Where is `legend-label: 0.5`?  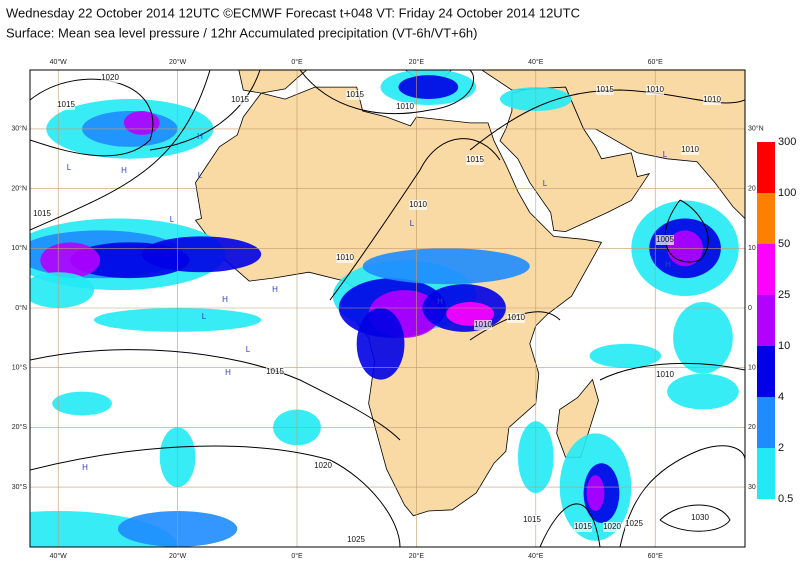
legend-label: 0.5 is located at coordinates (785, 499).